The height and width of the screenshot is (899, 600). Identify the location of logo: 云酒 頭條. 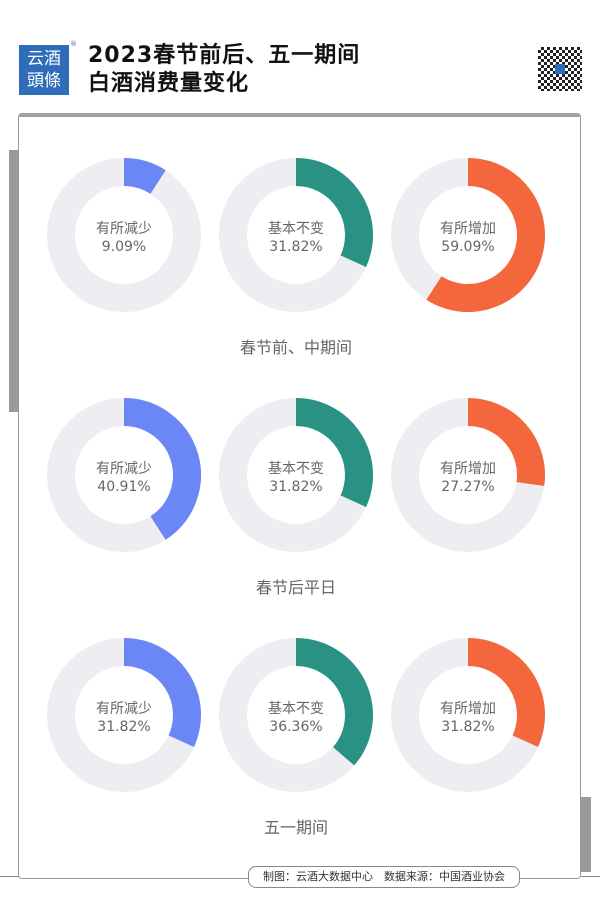
(44, 70).